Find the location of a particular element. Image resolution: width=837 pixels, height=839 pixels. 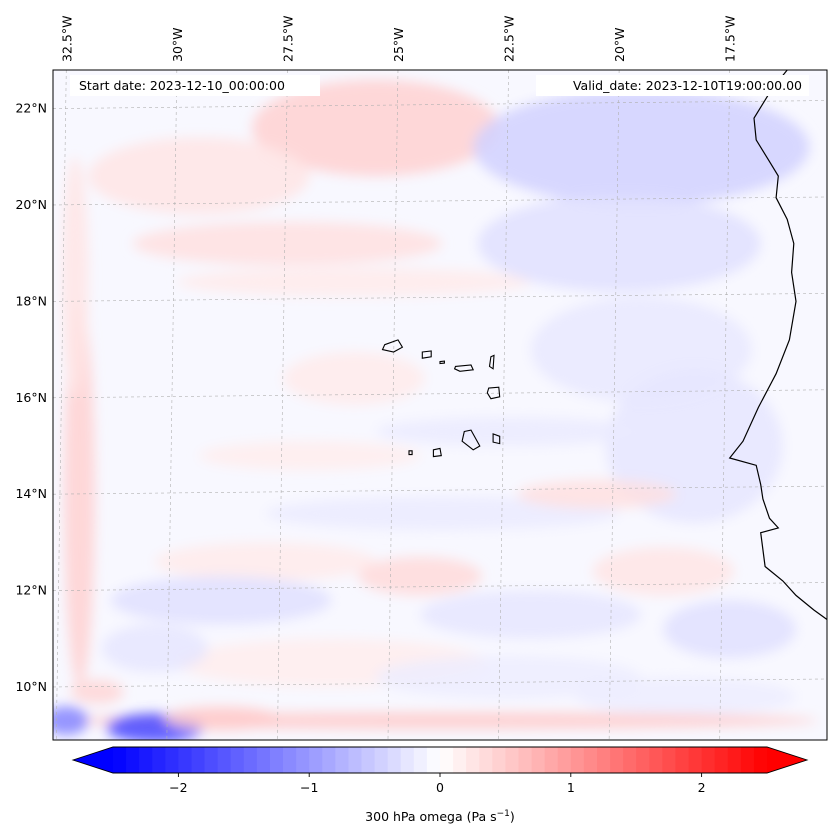

lon-tick-label: 30°W is located at coordinates (177, 44).